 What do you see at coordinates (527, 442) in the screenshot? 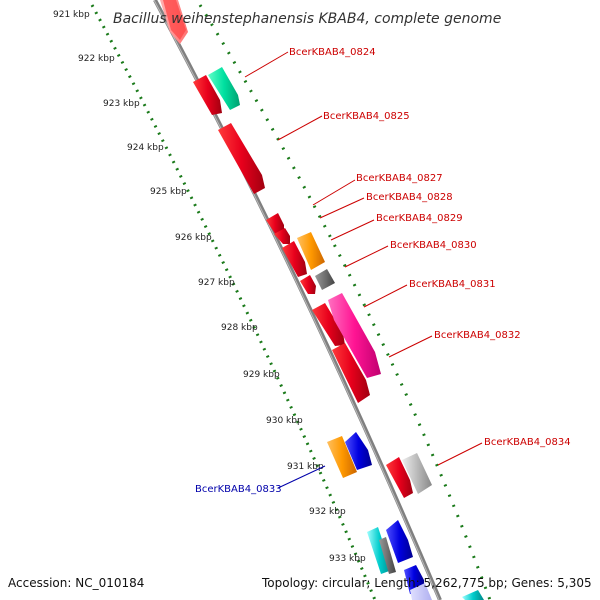
I see `gene-label-0834: BcerKBAB4_0834` at bounding box center [527, 442].